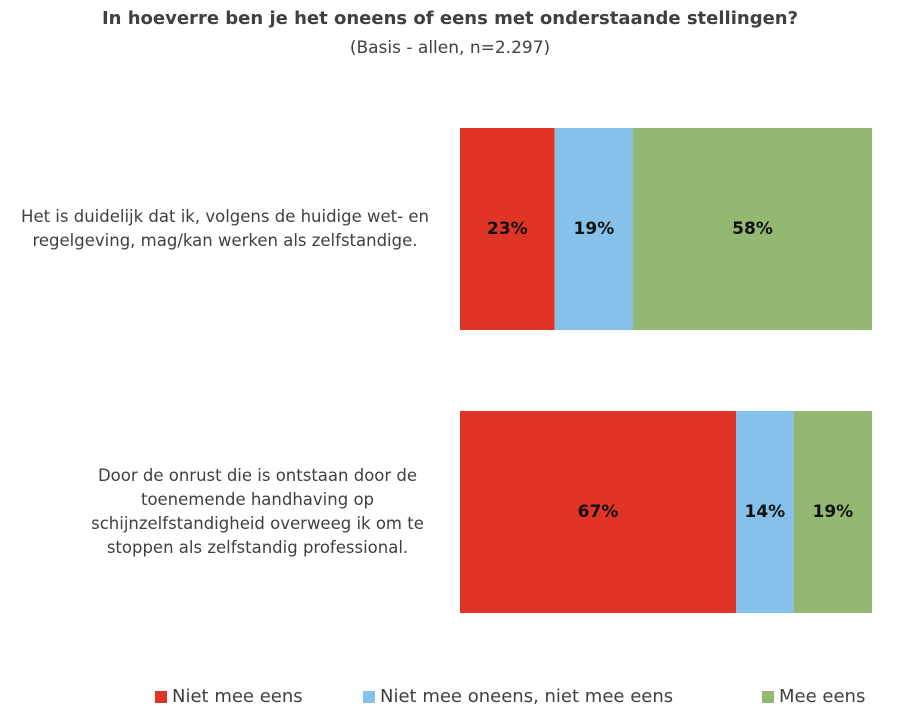  What do you see at coordinates (237, 696) in the screenshot?
I see `legend-label: Niet mee eens` at bounding box center [237, 696].